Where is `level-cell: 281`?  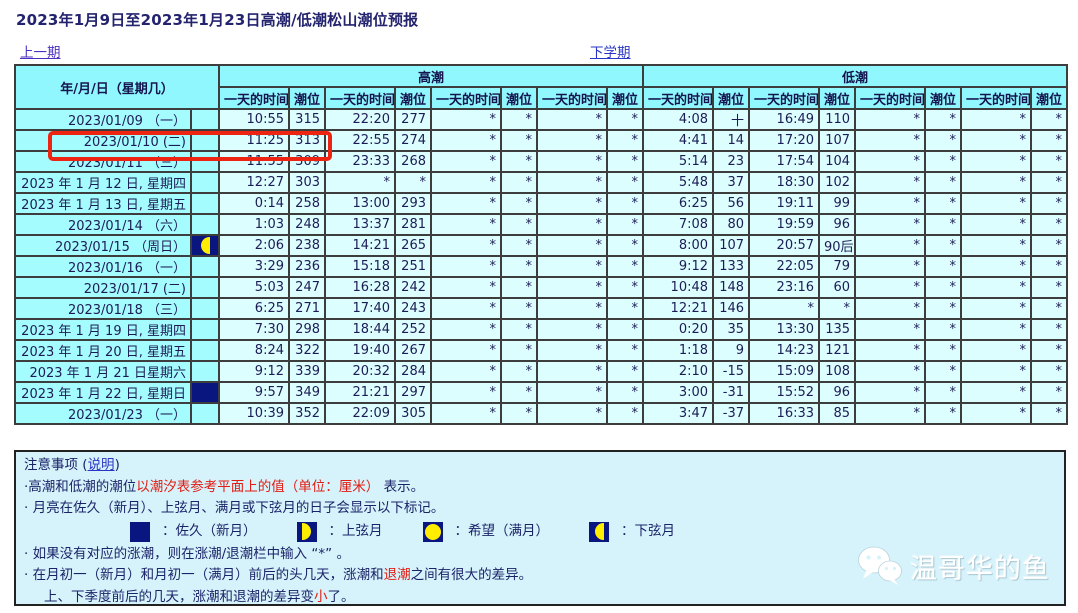
level-cell: 281 is located at coordinates (413, 224).